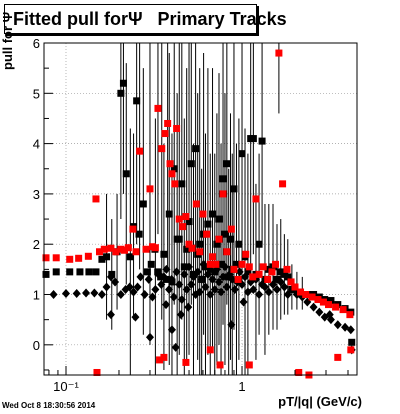 The height and width of the screenshot is (414, 400). I want to click on y-tick-label: 3, so click(36, 194).